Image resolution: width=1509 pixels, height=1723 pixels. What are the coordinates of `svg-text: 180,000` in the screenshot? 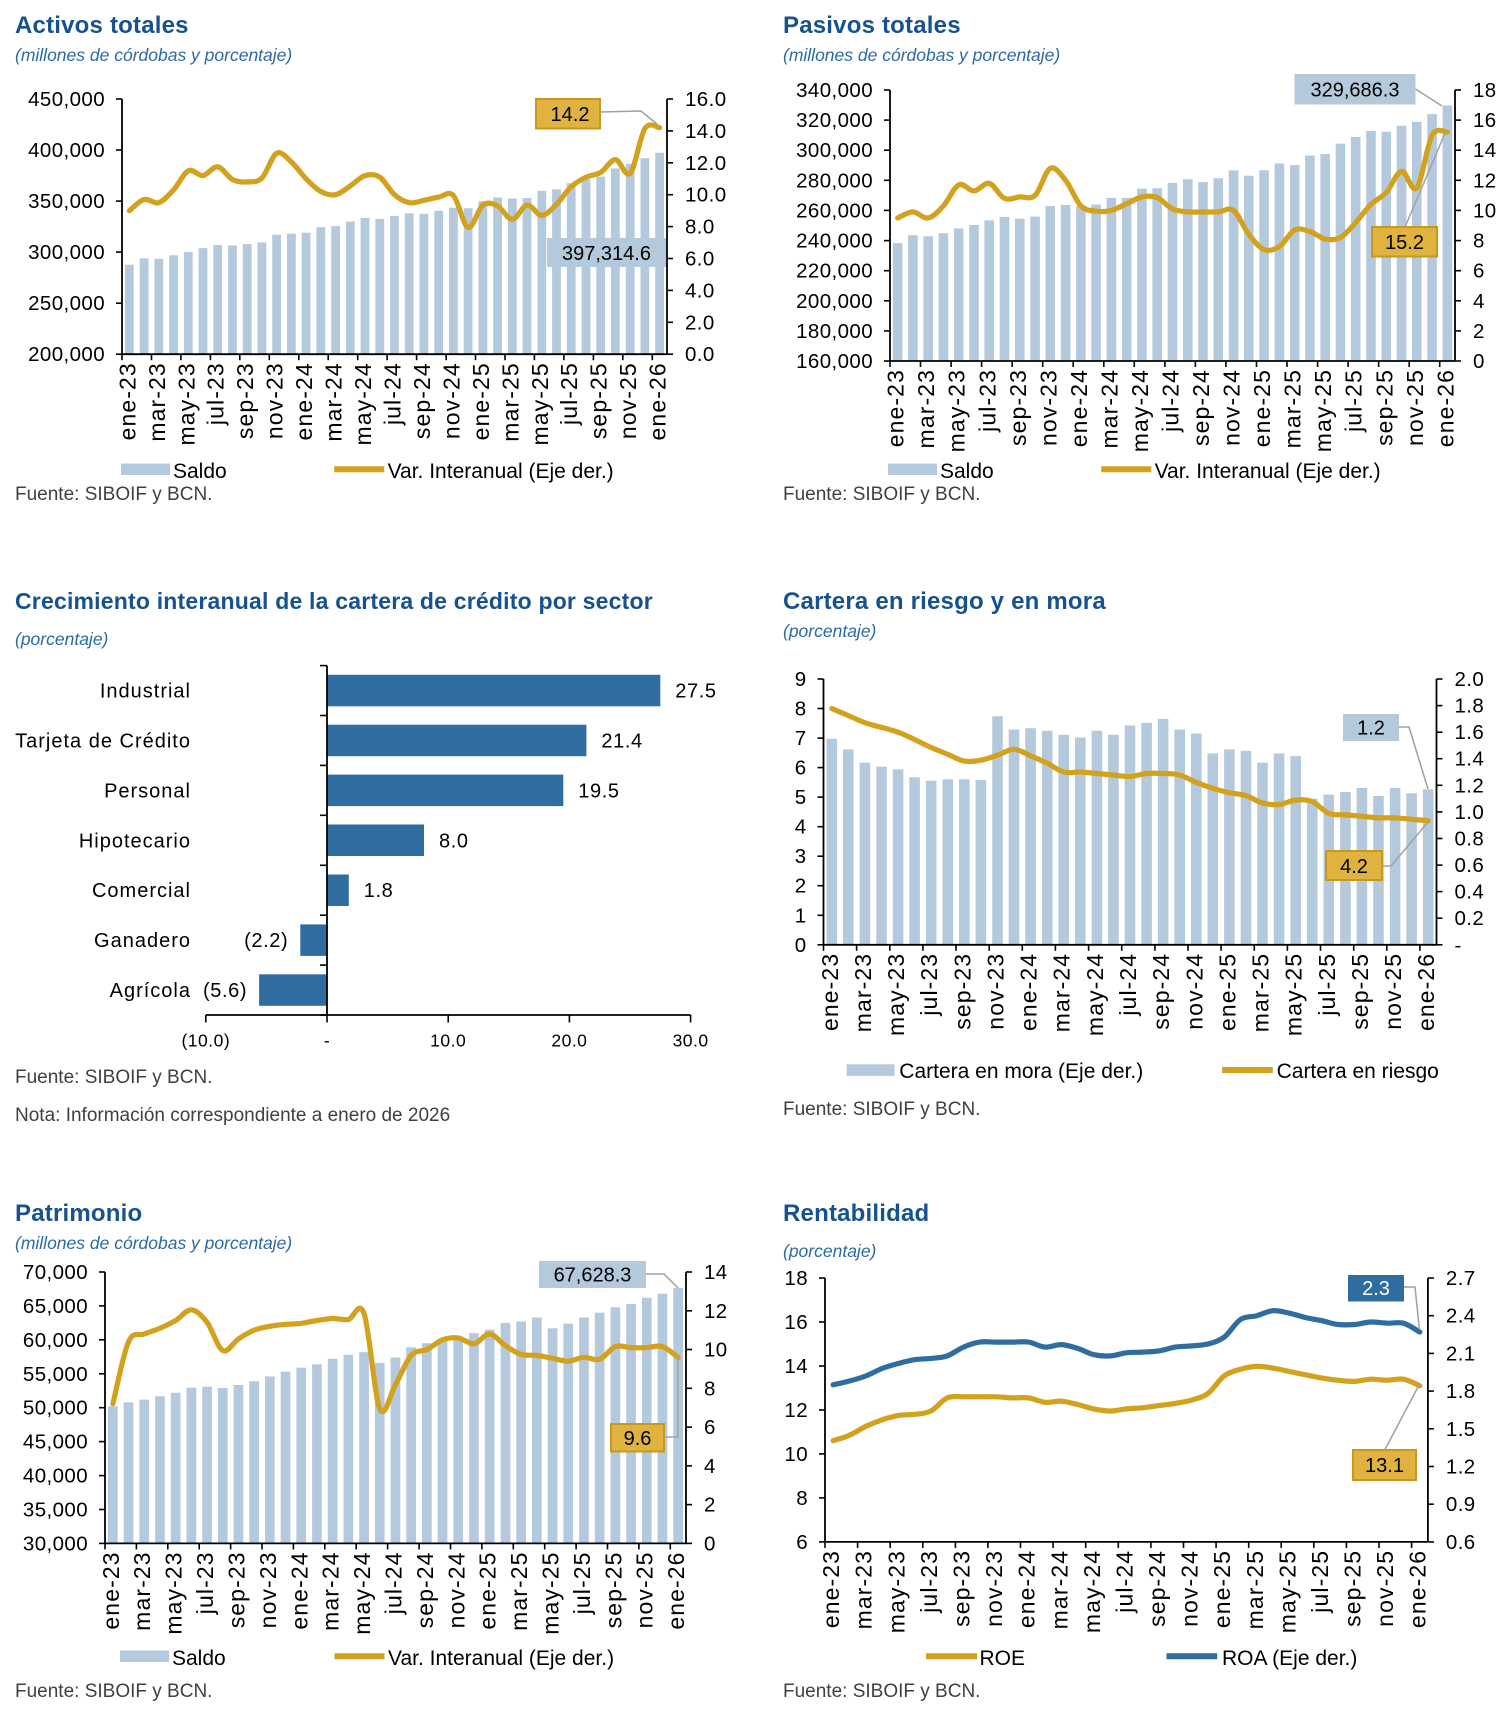 It's located at (834, 331).